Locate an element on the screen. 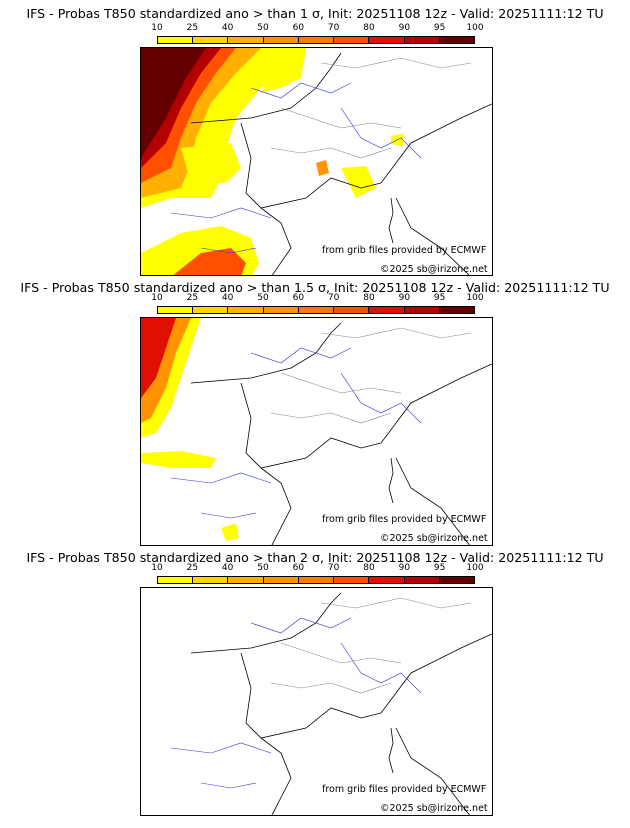 This screenshot has height=828, width=630. prob-area-alps is located at coordinates (322, 168).